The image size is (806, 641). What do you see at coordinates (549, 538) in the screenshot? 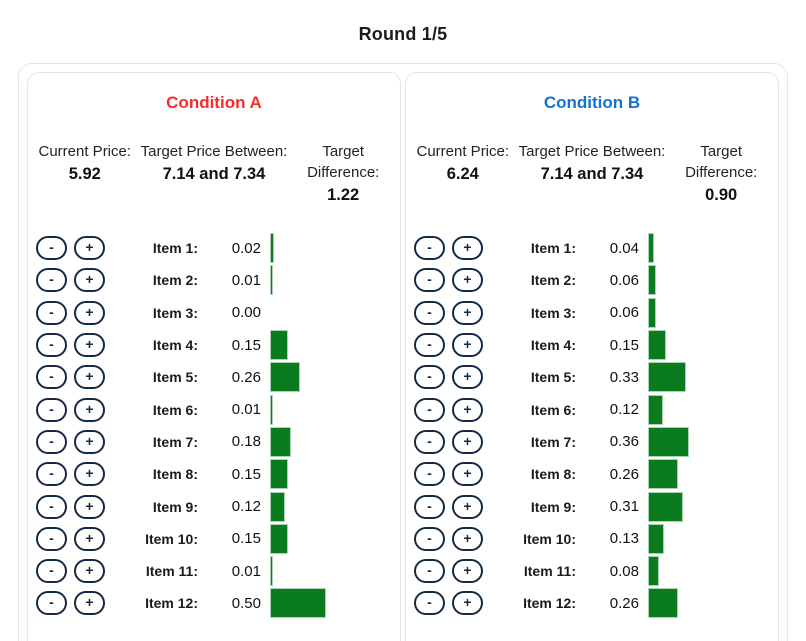
I see `item-label: Item 10:` at bounding box center [549, 538].